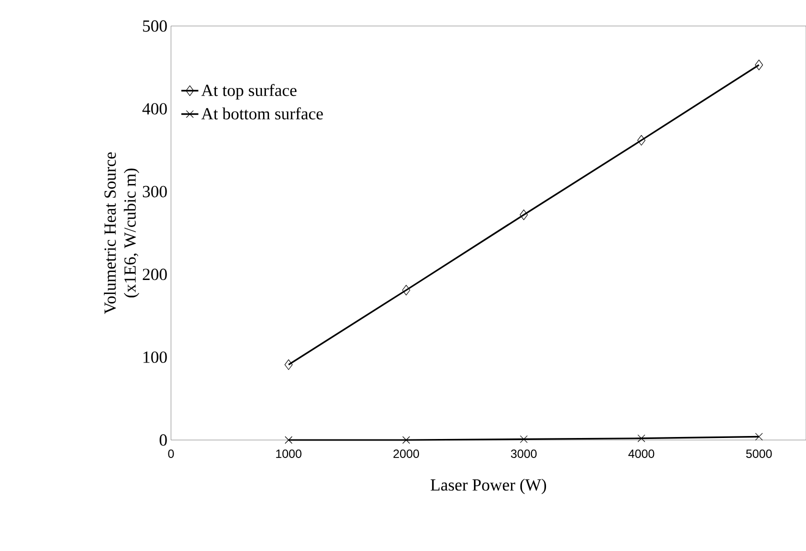 The height and width of the screenshot is (551, 806). I want to click on x-tick-label: 4000, so click(641, 454).